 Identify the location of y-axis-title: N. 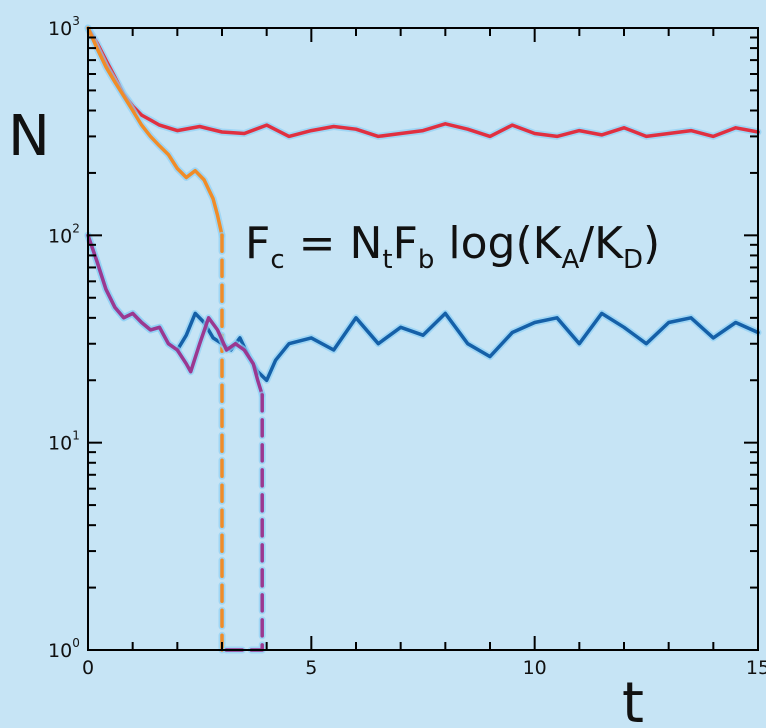
(29, 136).